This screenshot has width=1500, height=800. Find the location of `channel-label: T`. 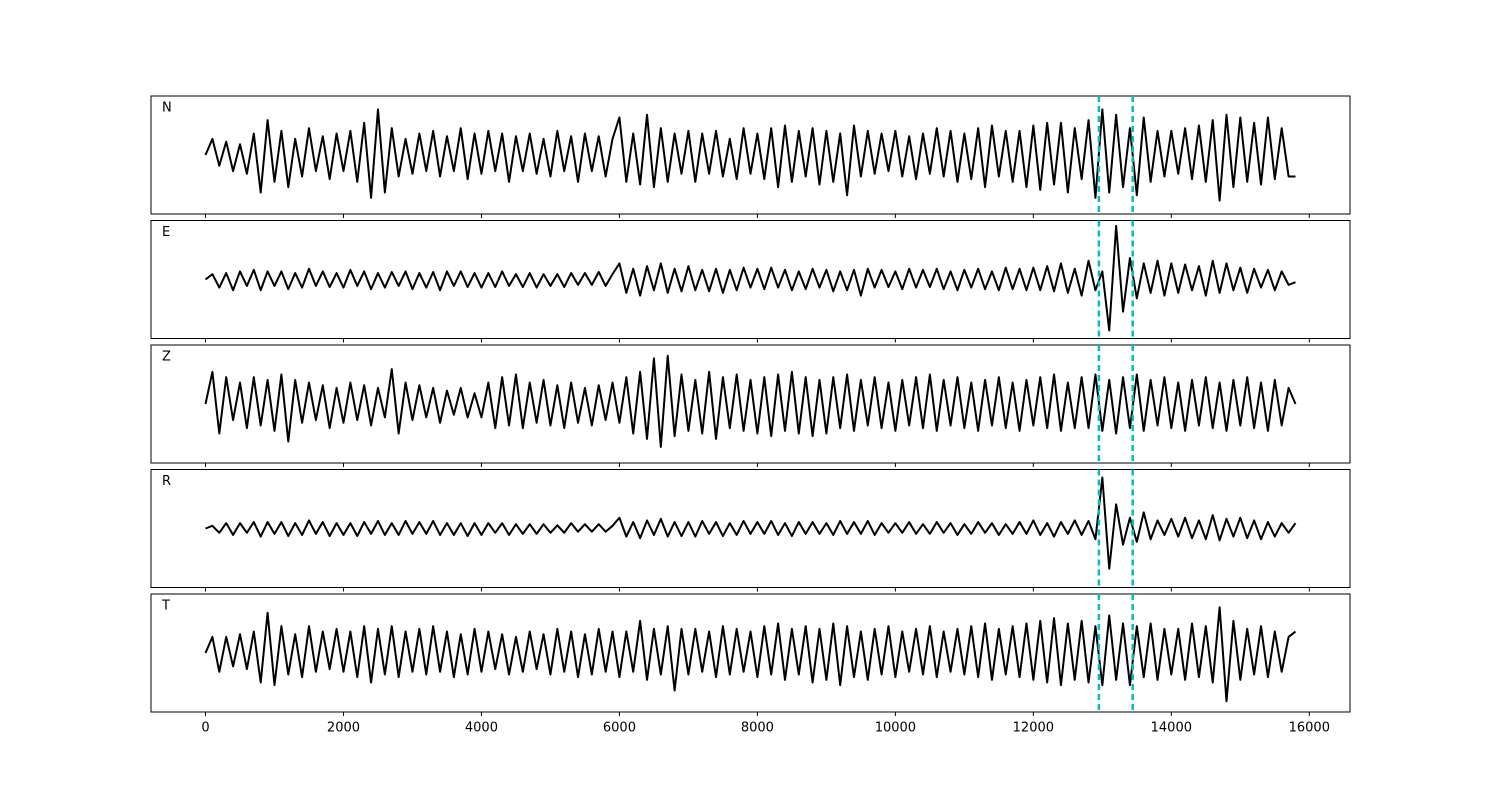

channel-label: T is located at coordinates (165, 606).